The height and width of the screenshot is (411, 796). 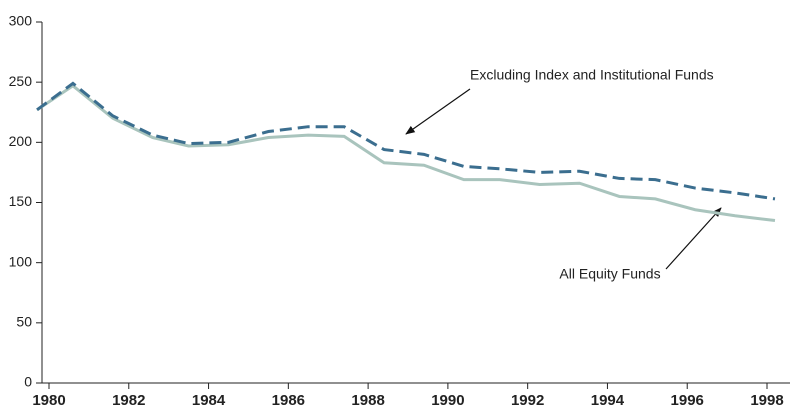 I want to click on x-tick-label: 1982, so click(x=128, y=400).